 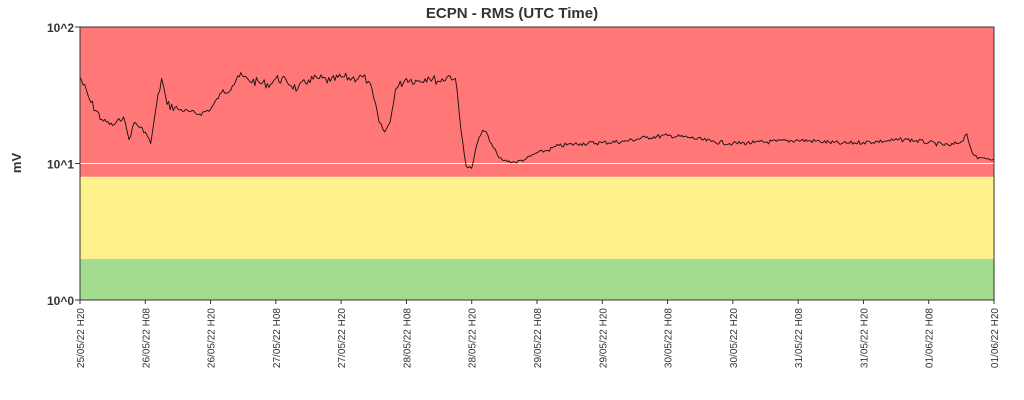 What do you see at coordinates (60, 301) in the screenshot?
I see `y-tick-label-0: 10^0` at bounding box center [60, 301].